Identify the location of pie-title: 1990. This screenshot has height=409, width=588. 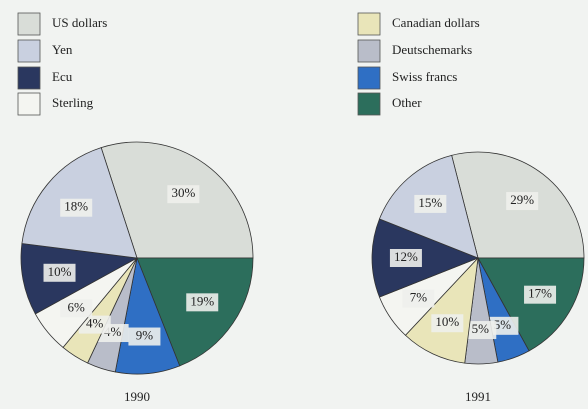
(137, 396).